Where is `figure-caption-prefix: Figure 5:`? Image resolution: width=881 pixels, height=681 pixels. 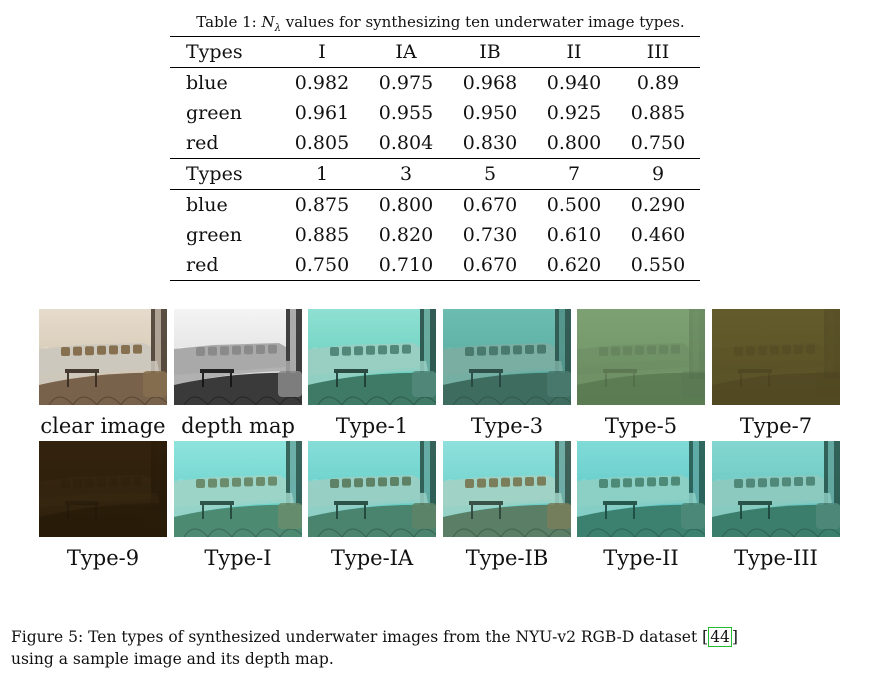
figure-caption-prefix: Figure 5: is located at coordinates (47, 637).